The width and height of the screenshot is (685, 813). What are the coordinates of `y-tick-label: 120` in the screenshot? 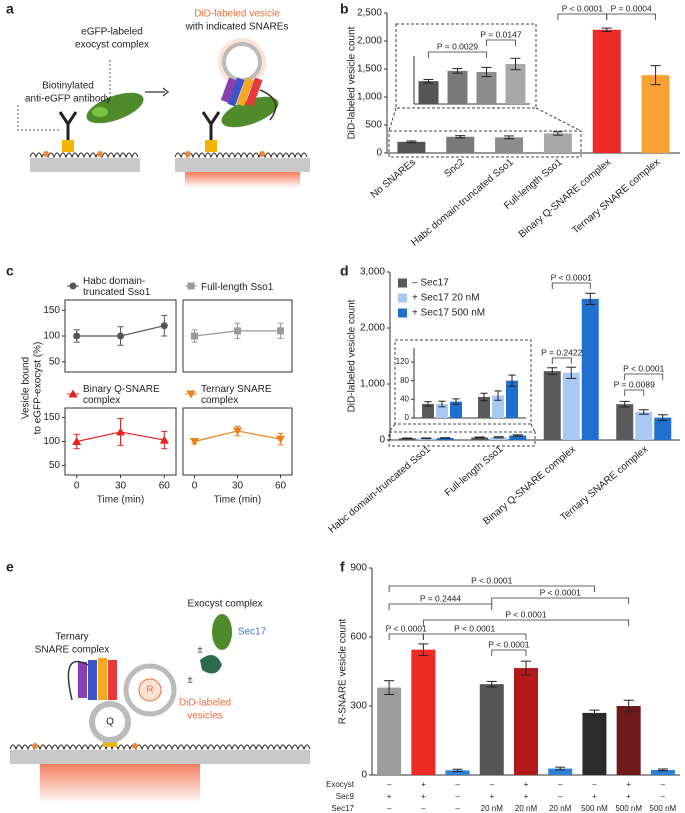 It's located at (403, 361).